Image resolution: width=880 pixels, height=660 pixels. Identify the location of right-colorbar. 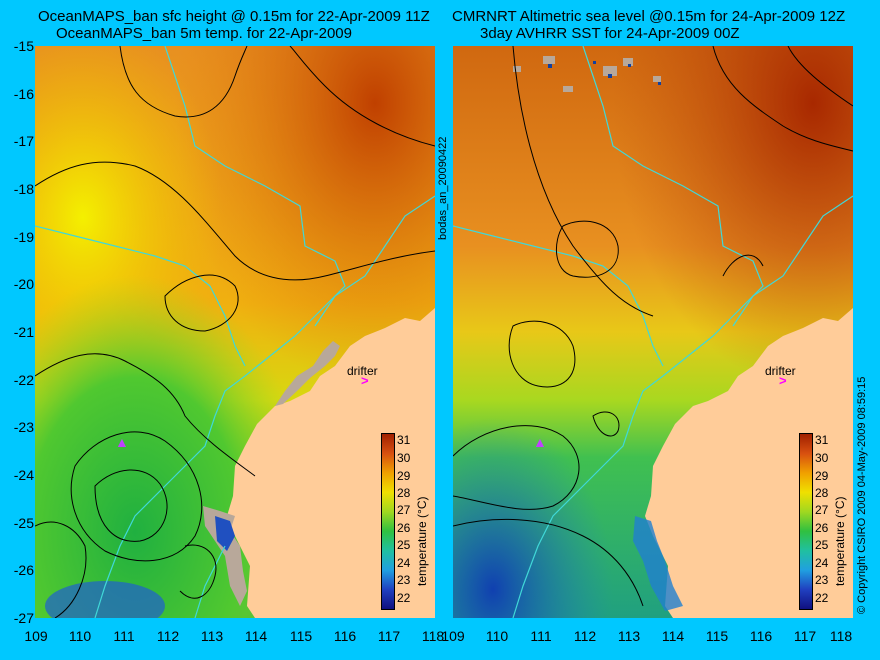
(806, 521).